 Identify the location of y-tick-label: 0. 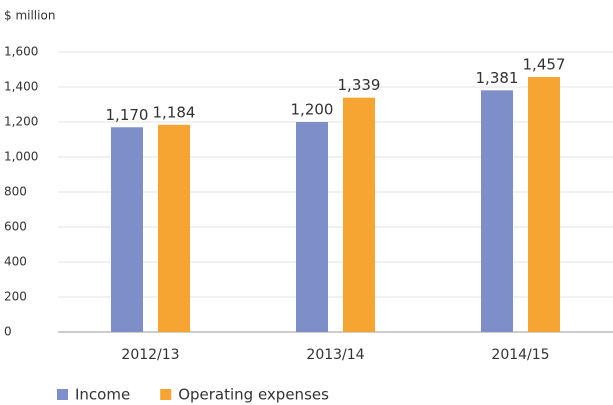
(8, 332).